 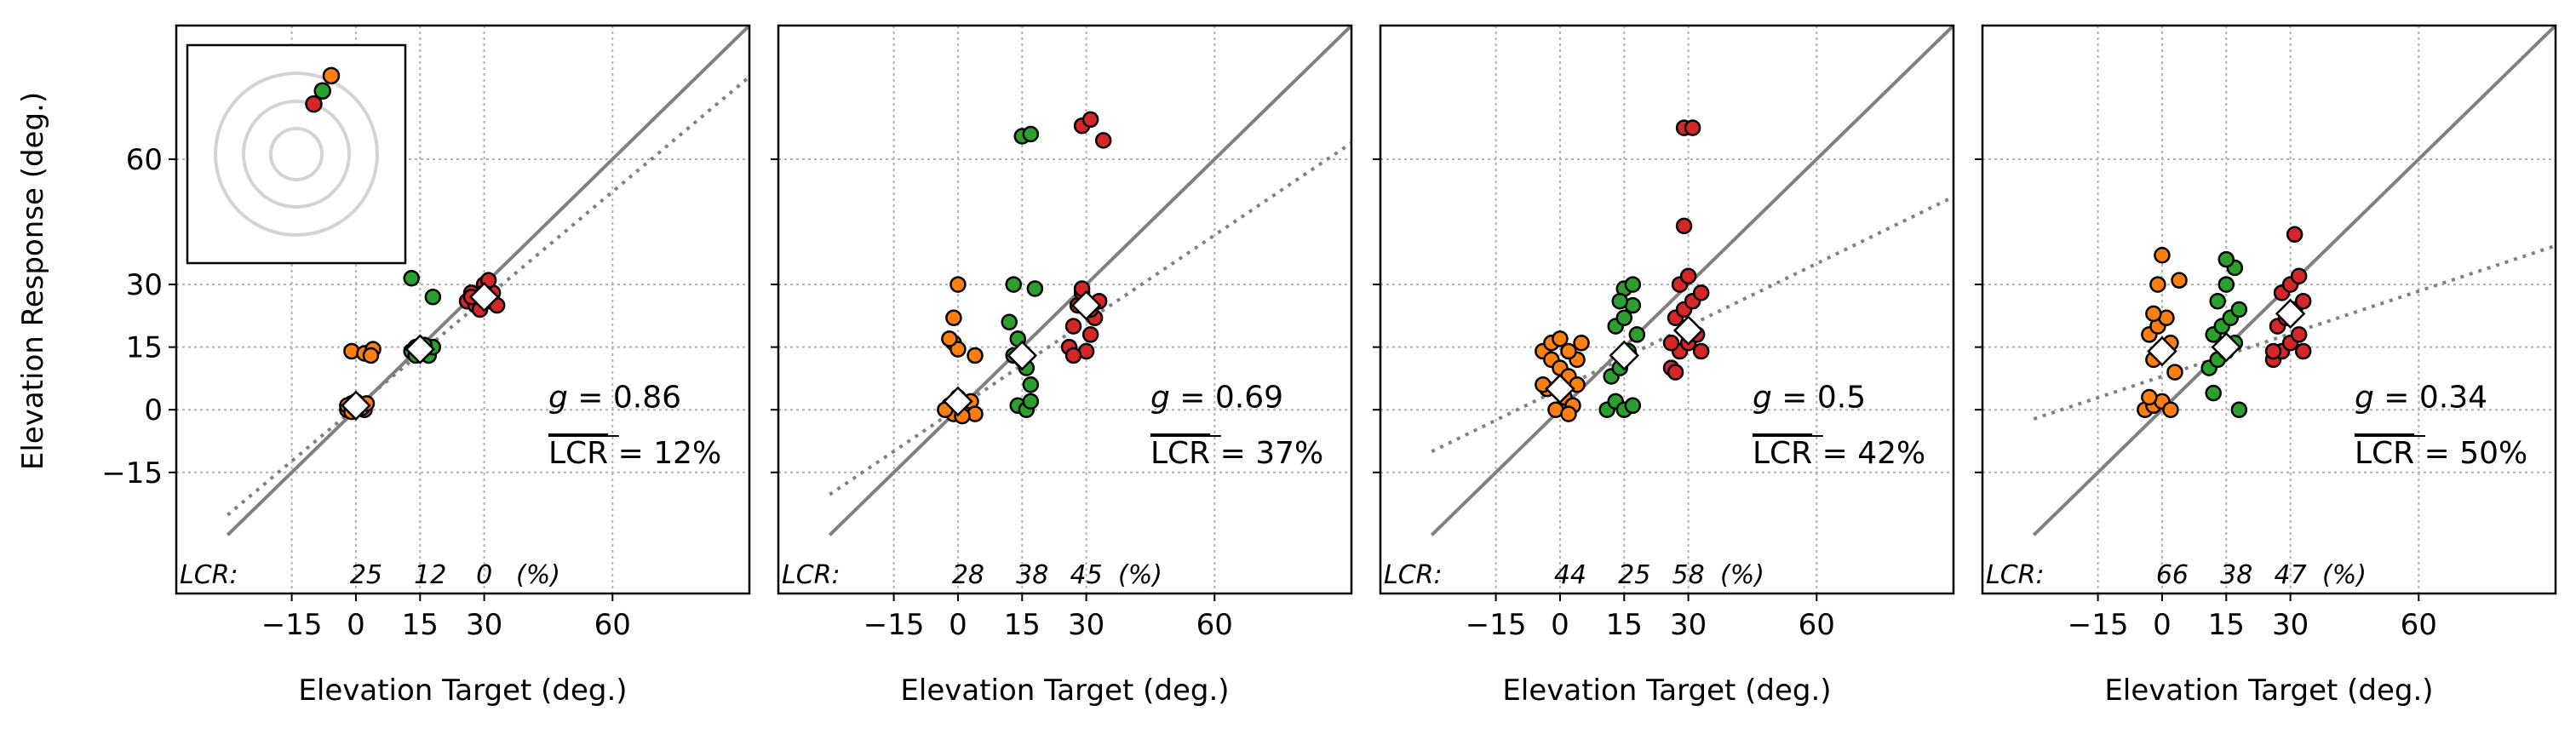 What do you see at coordinates (314, 104) in the screenshot?
I see `inset-point-red` at bounding box center [314, 104].